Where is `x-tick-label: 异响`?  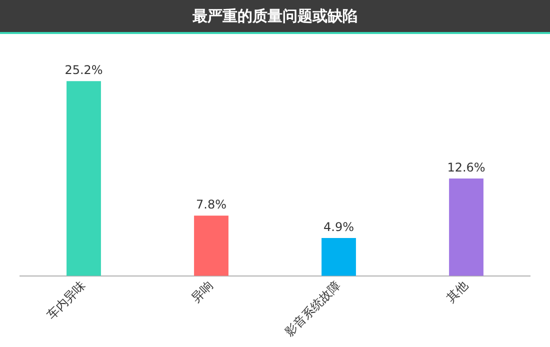
x-tick-label: 异响 is located at coordinates (202, 292).